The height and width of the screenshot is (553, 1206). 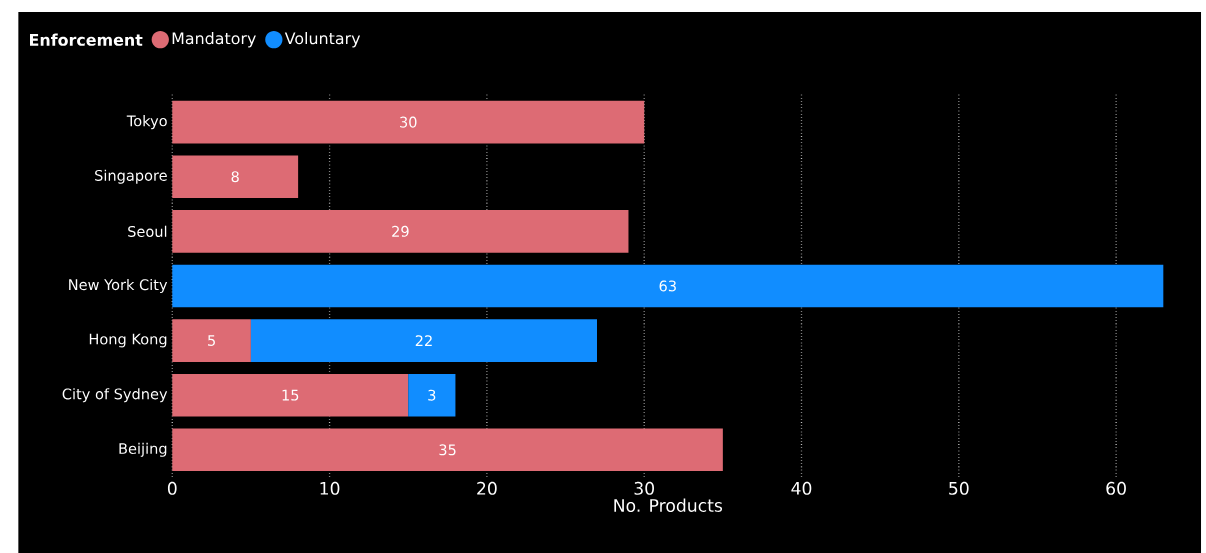 What do you see at coordinates (131, 176) in the screenshot?
I see `y-tick-label: Singapore` at bounding box center [131, 176].